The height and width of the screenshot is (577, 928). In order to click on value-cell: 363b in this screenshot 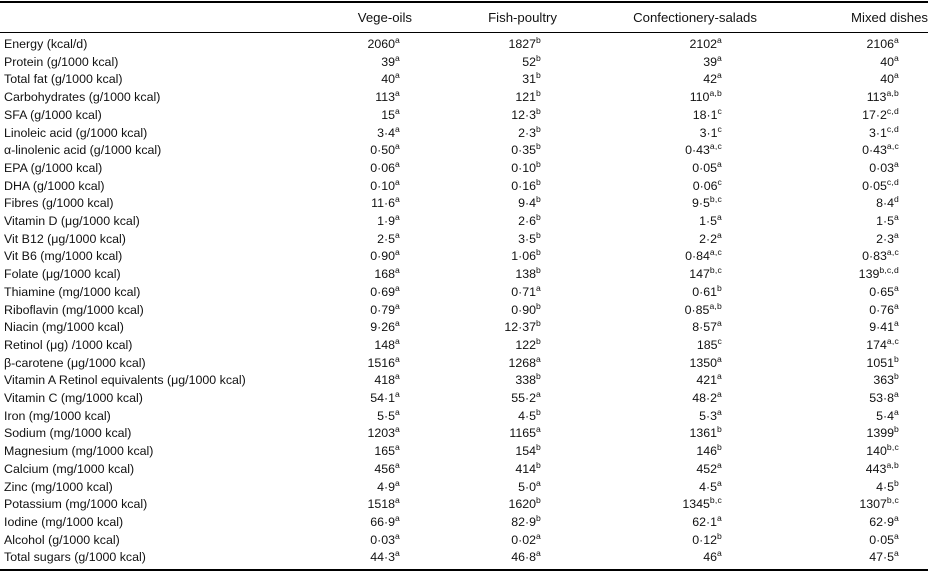, I will do `click(844, 381)`.